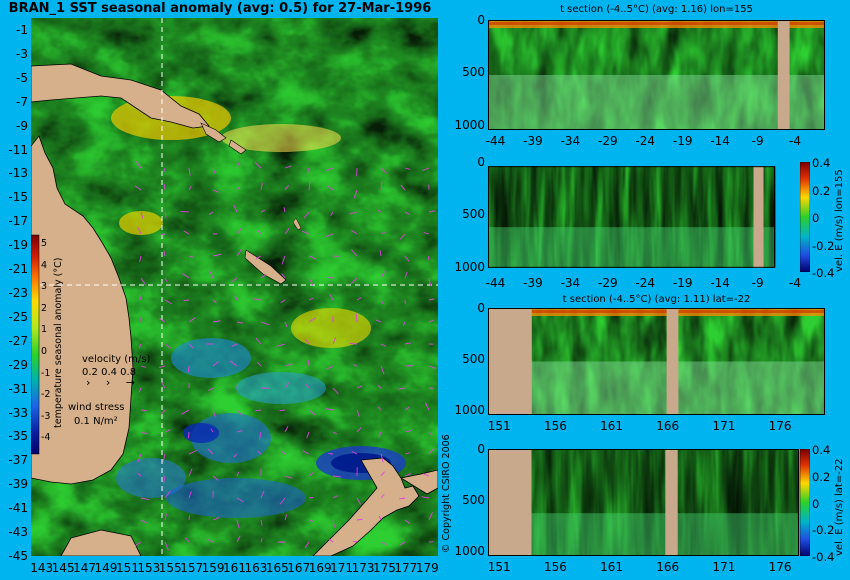 The width and height of the screenshot is (850, 580). Describe the element at coordinates (58, 342) in the screenshot. I see `map-colorbar-label: temperature seasonal anomaly (°C)` at that location.